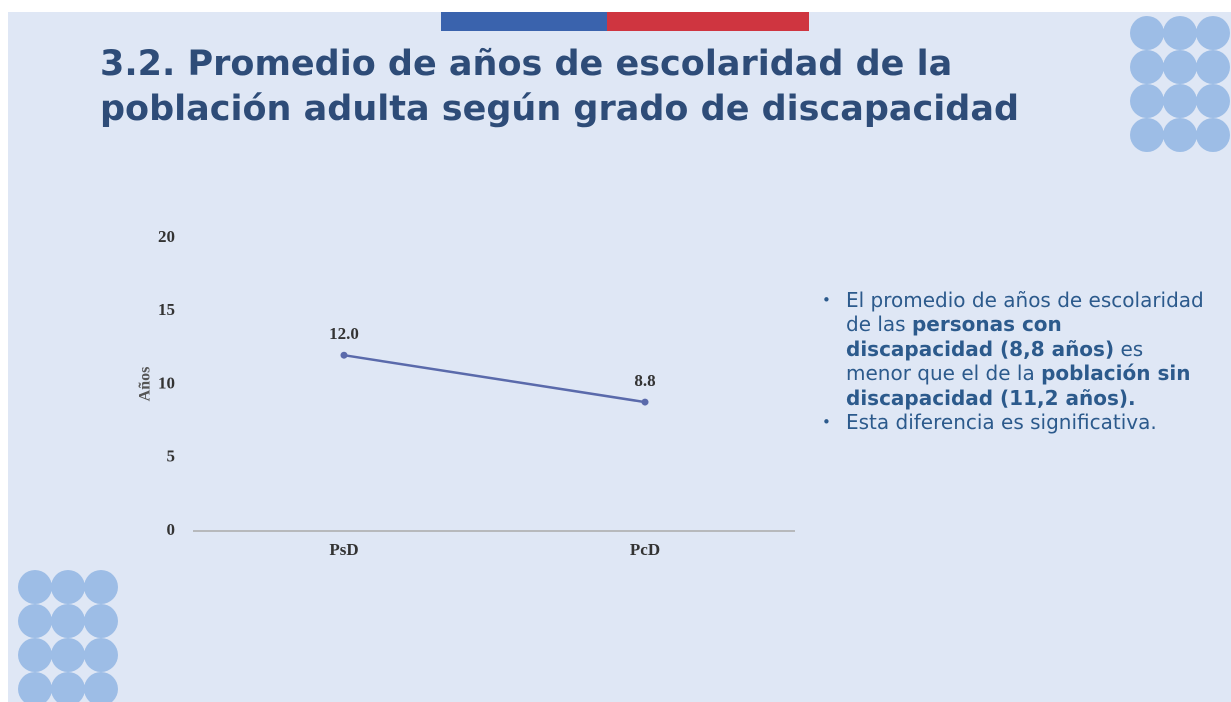 The image size is (1231, 702). What do you see at coordinates (68, 636) in the screenshot?
I see `decoration-bottom` at bounding box center [68, 636].